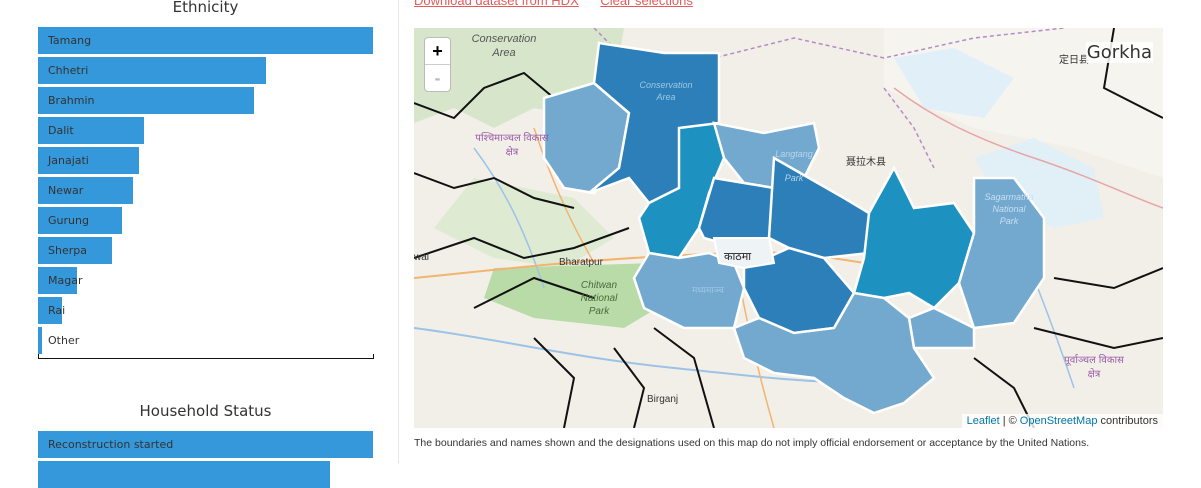  I want to click on forest-area, so click(524, 223).